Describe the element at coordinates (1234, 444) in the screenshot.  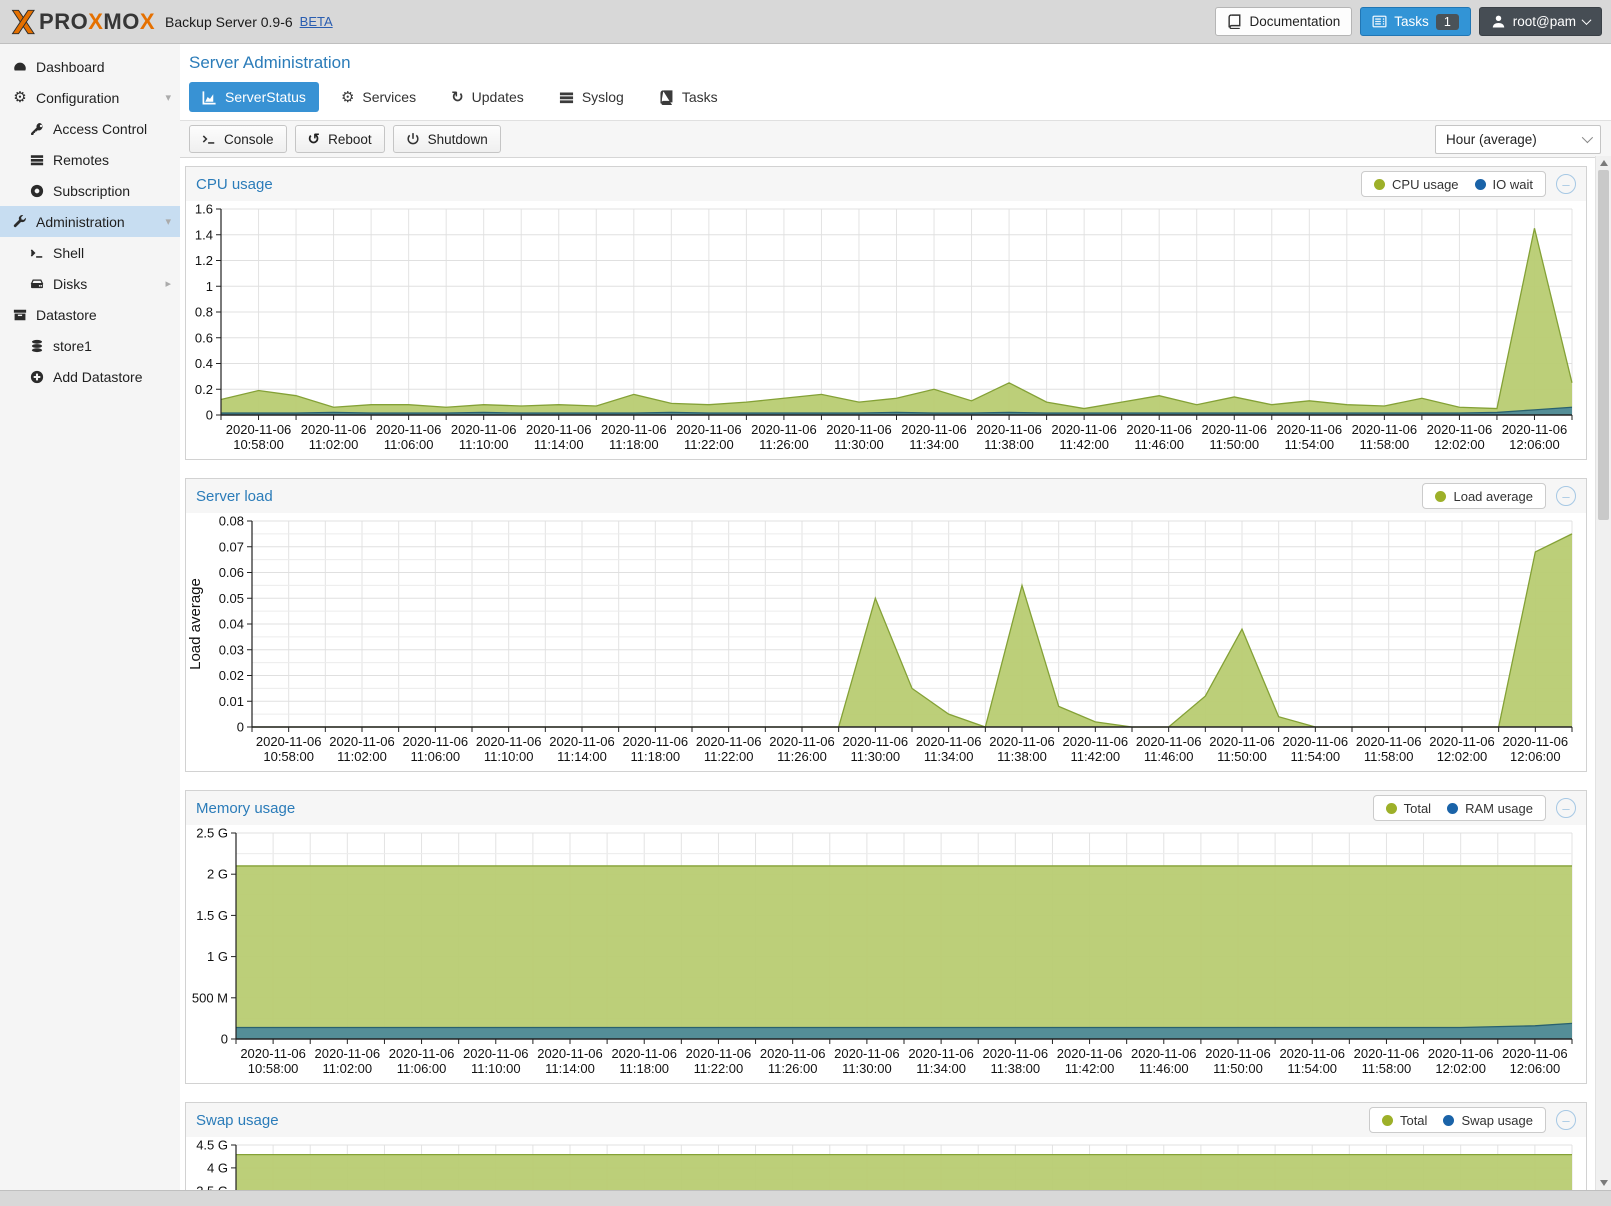
I see `svg-text: 11:50:00` at that location.